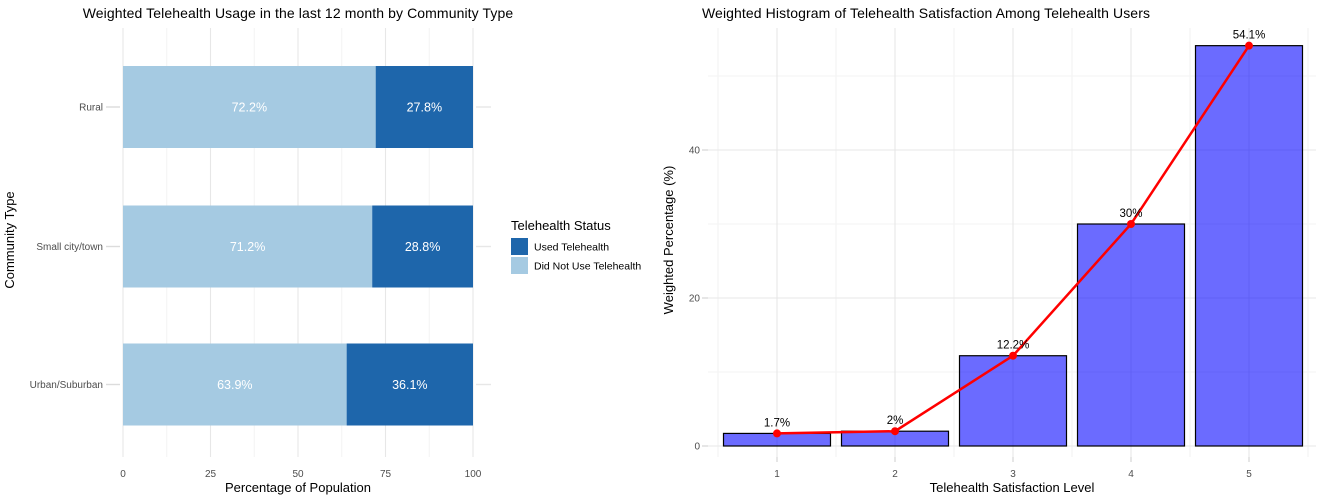  What do you see at coordinates (1130, 214) in the screenshot?
I see `data-point-label: 30%` at bounding box center [1130, 214].